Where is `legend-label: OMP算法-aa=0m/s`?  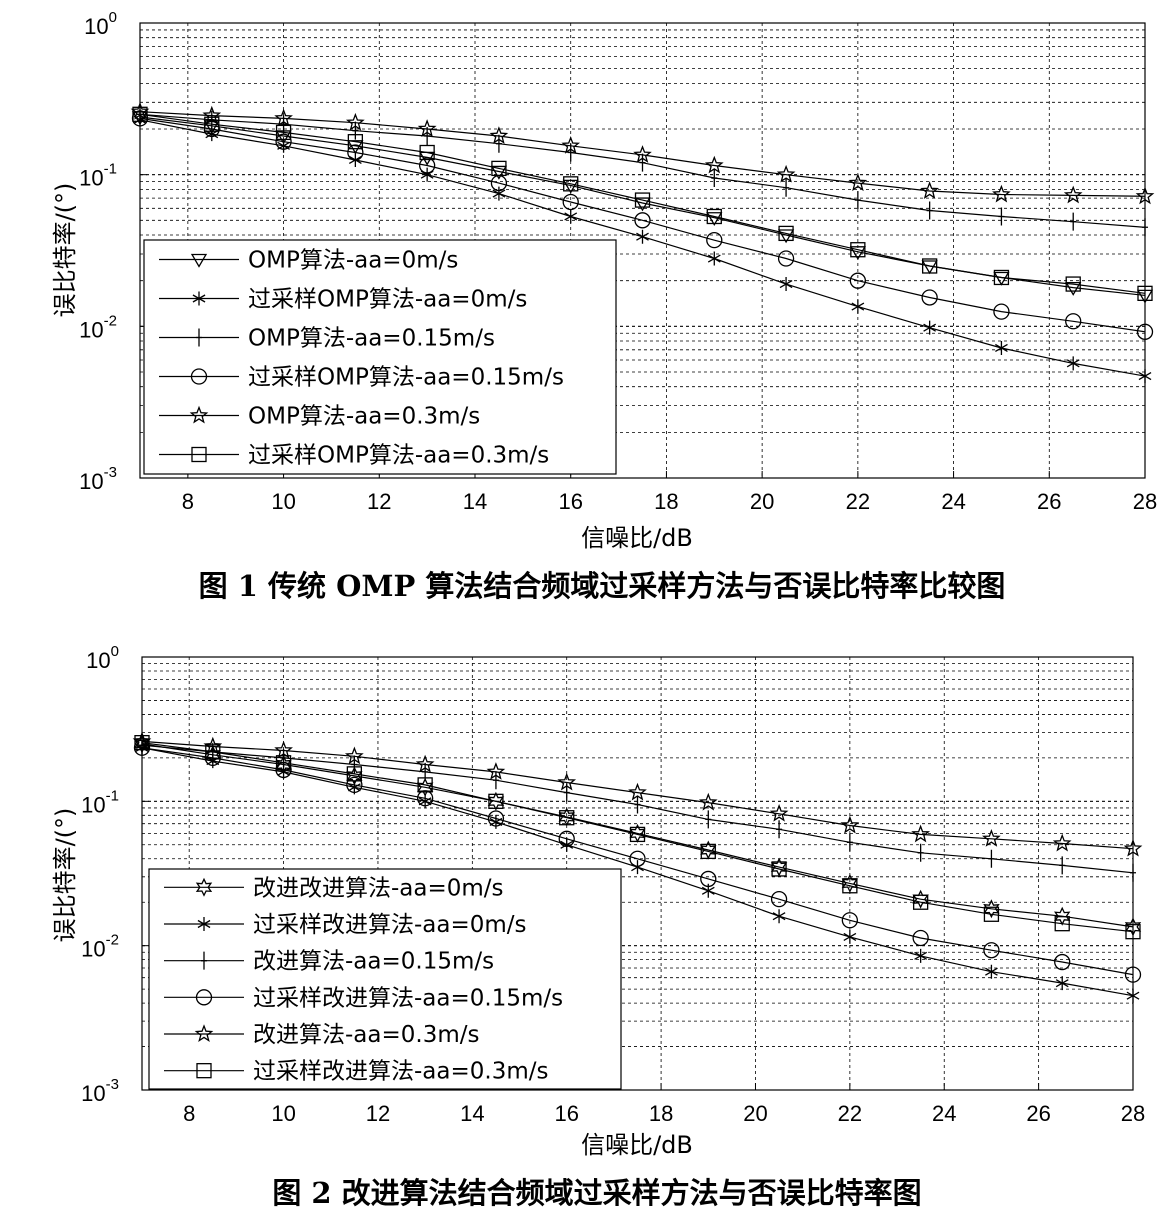
legend-label: OMP算法-aa=0m/s is located at coordinates (353, 261).